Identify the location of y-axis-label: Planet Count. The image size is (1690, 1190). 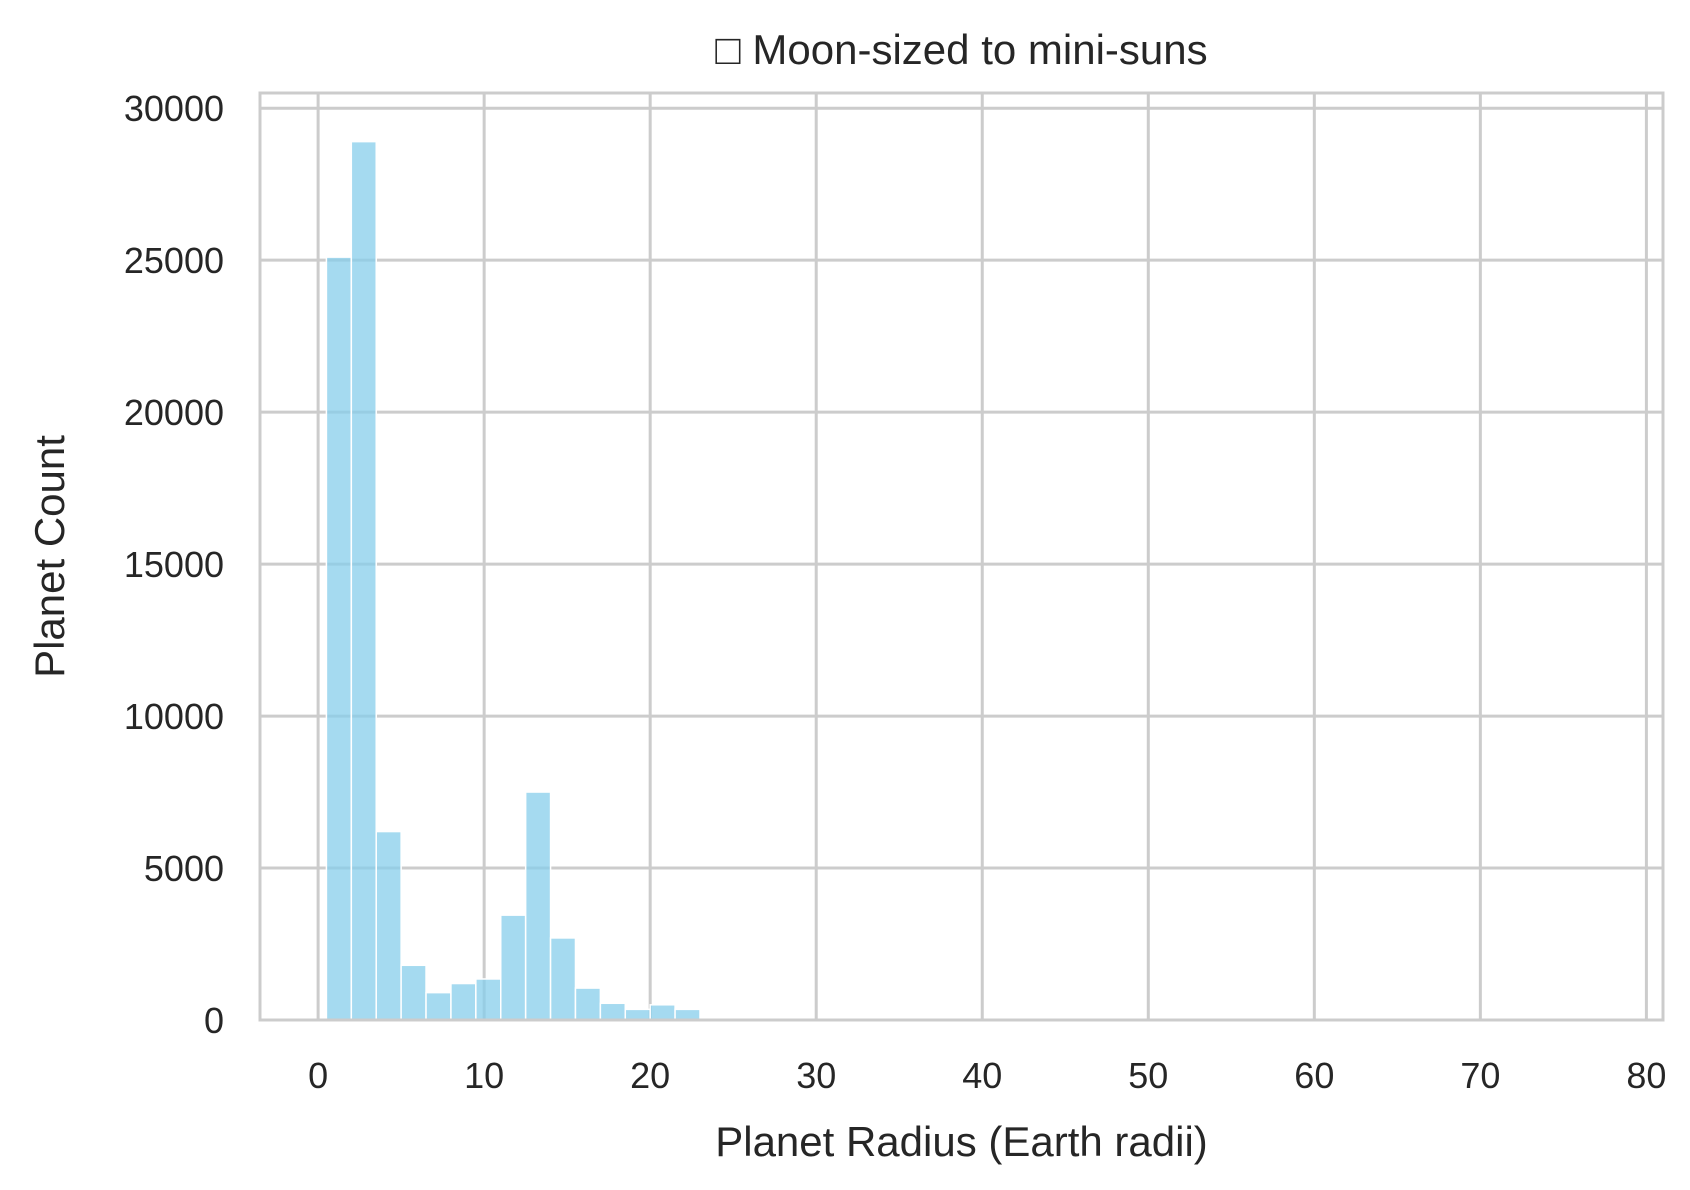
(49, 556).